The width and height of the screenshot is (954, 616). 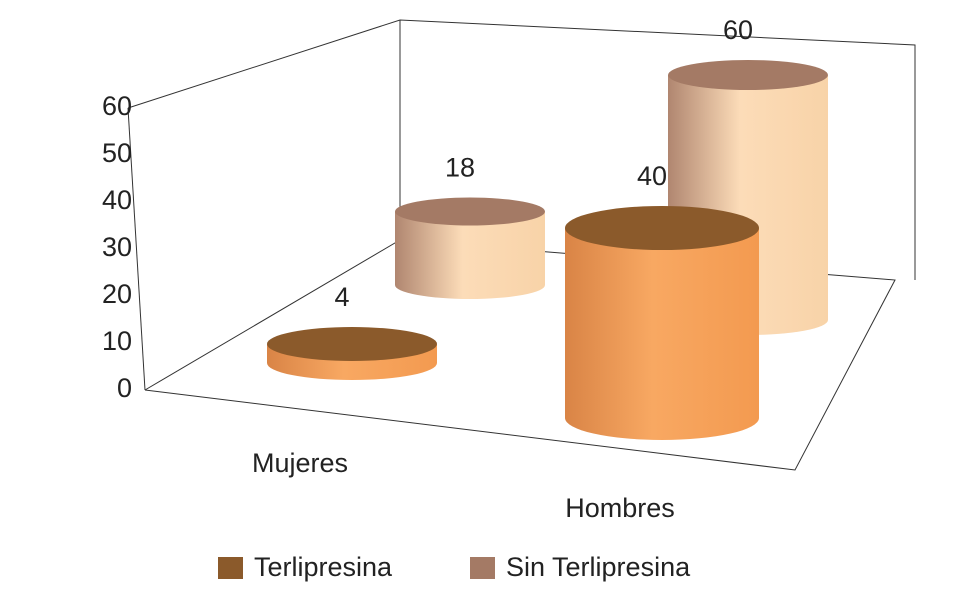 What do you see at coordinates (117, 153) in the screenshot?
I see `y-tick-label: 50` at bounding box center [117, 153].